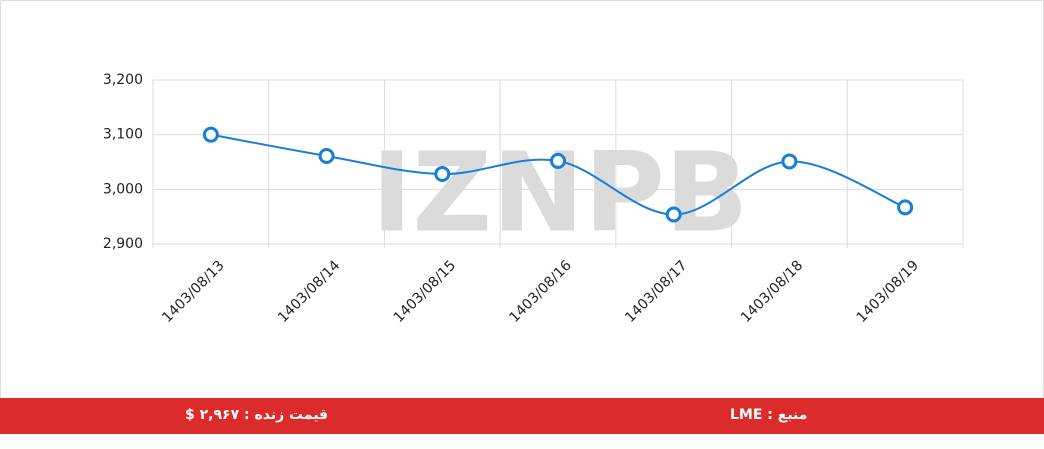 This screenshot has width=1044, height=449. What do you see at coordinates (522, 416) in the screenshot?
I see `footer-bar: منبع : LME قیمت زنده : ۲,۹۶۷ $` at bounding box center [522, 416].